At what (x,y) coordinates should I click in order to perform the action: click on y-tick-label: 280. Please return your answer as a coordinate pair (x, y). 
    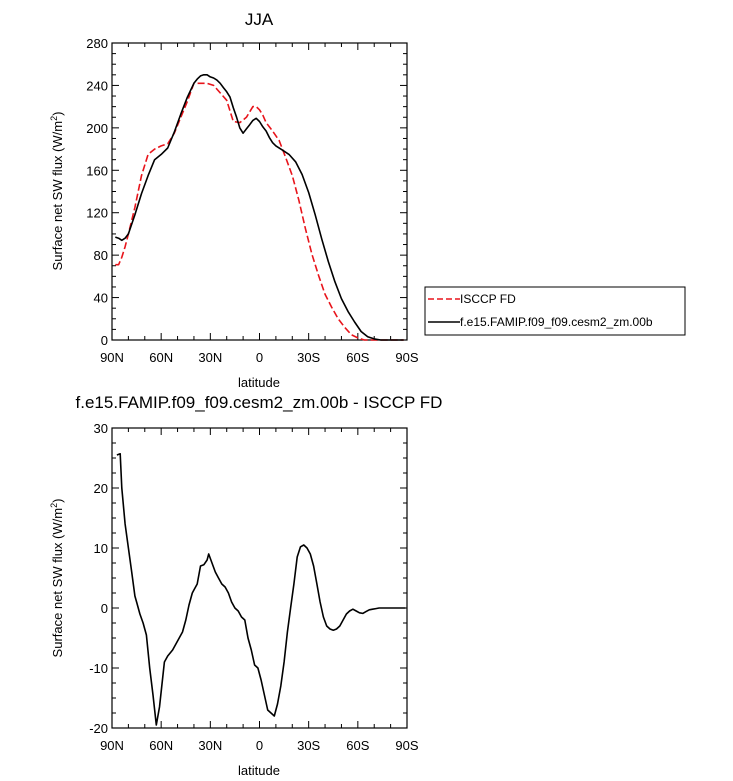
    Looking at the image, I should click on (97, 43).